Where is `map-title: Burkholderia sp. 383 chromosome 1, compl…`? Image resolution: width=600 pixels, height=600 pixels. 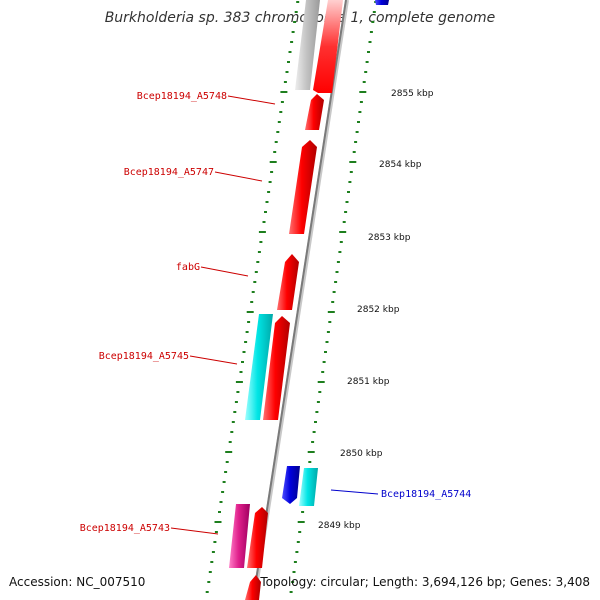 map-title: Burkholderia sp. 383 chromosome 1, compl… is located at coordinates (300, 18).